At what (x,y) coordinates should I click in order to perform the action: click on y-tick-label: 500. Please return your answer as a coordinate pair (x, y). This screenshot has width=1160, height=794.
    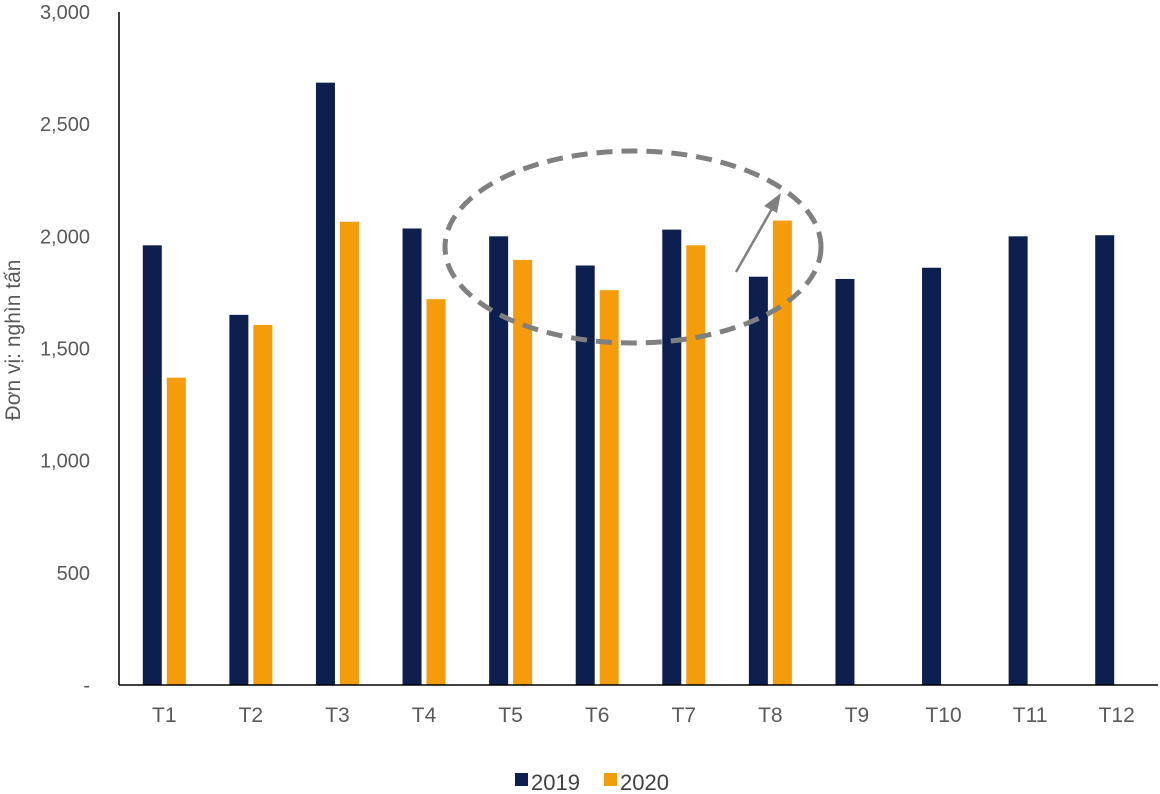
    Looking at the image, I should click on (73, 574).